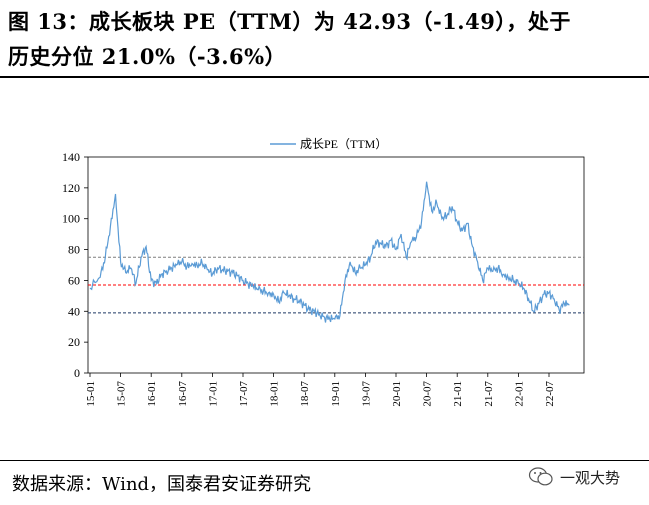  I want to click on source-note: 数据来源：Wind，国泰君安证券研究, so click(162, 484).